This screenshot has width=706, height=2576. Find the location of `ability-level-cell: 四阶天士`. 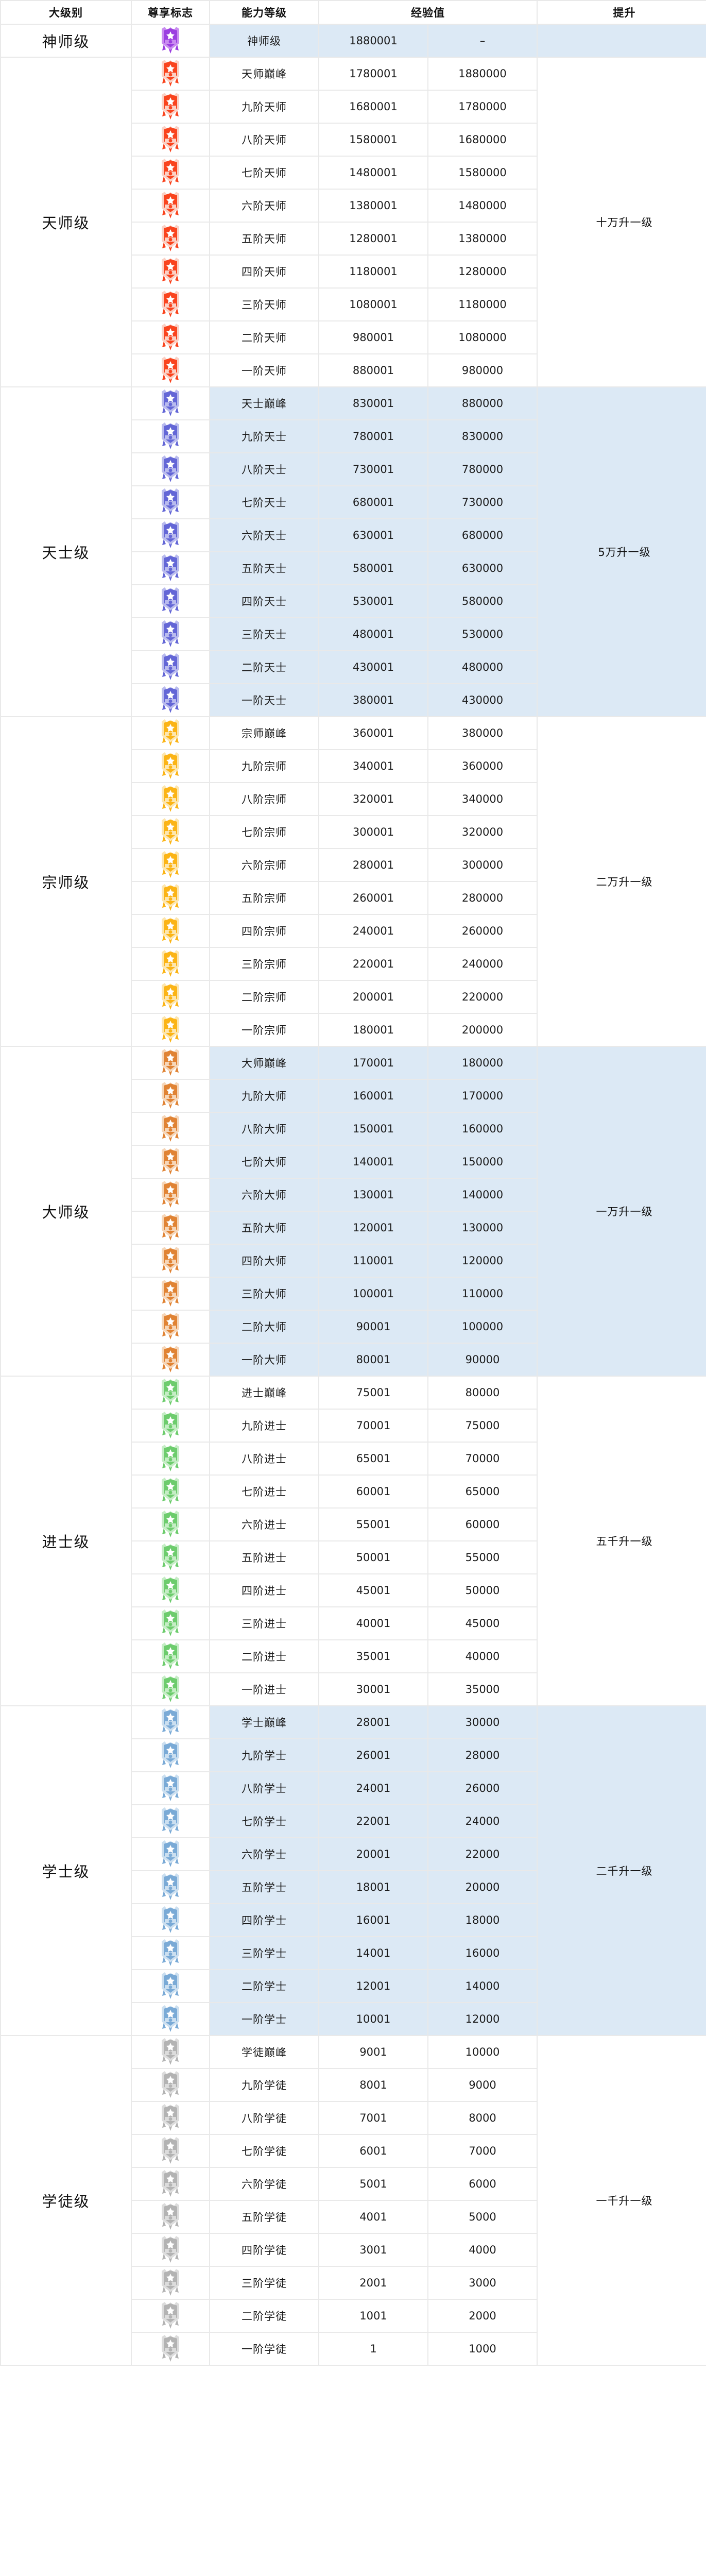

ability-level-cell: 四阶天士 is located at coordinates (264, 601).